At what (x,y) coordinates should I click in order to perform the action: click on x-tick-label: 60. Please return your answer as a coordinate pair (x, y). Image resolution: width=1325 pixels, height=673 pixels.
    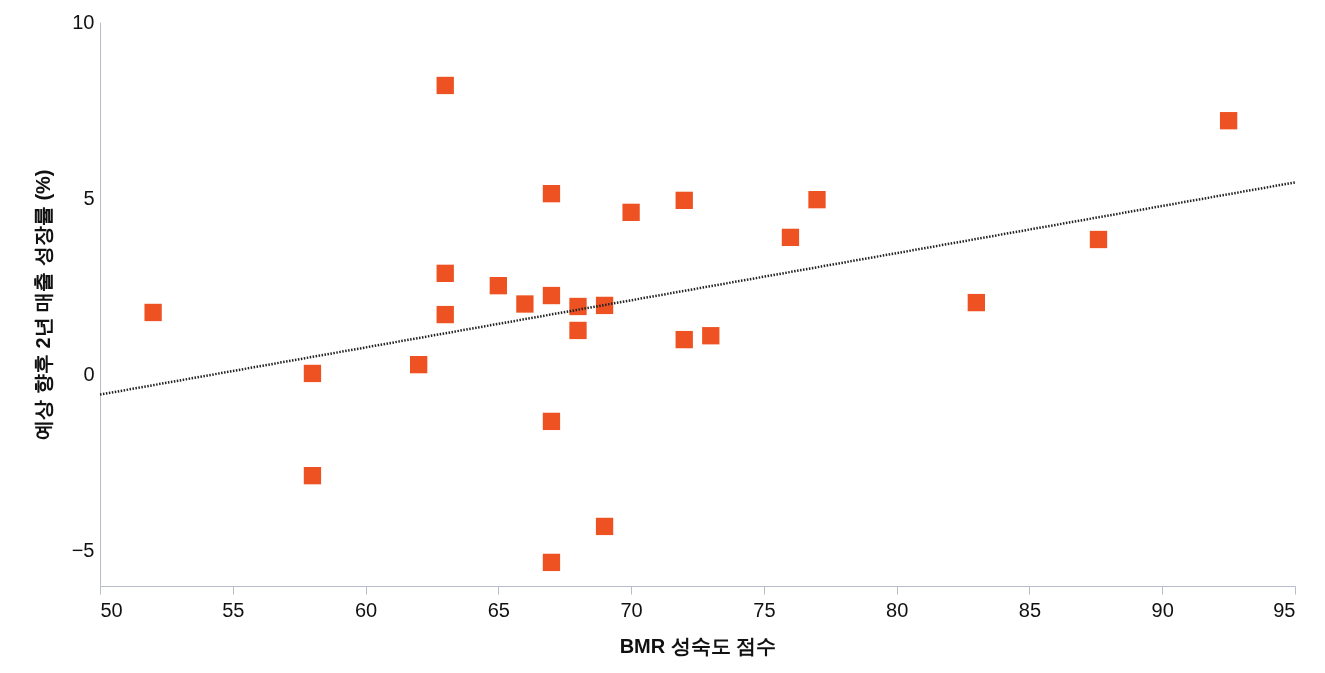
    Looking at the image, I should click on (366, 609).